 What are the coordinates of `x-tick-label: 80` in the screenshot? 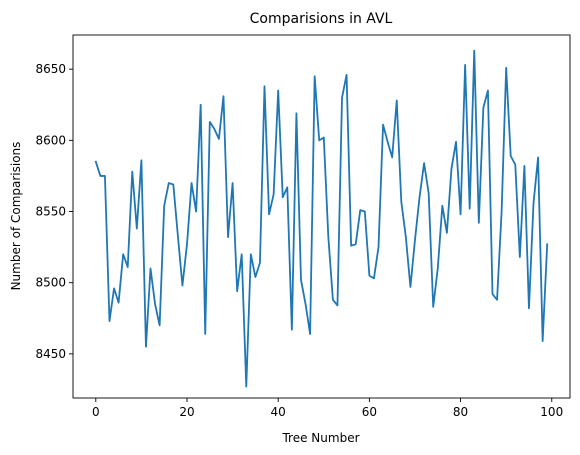 It's located at (460, 412).